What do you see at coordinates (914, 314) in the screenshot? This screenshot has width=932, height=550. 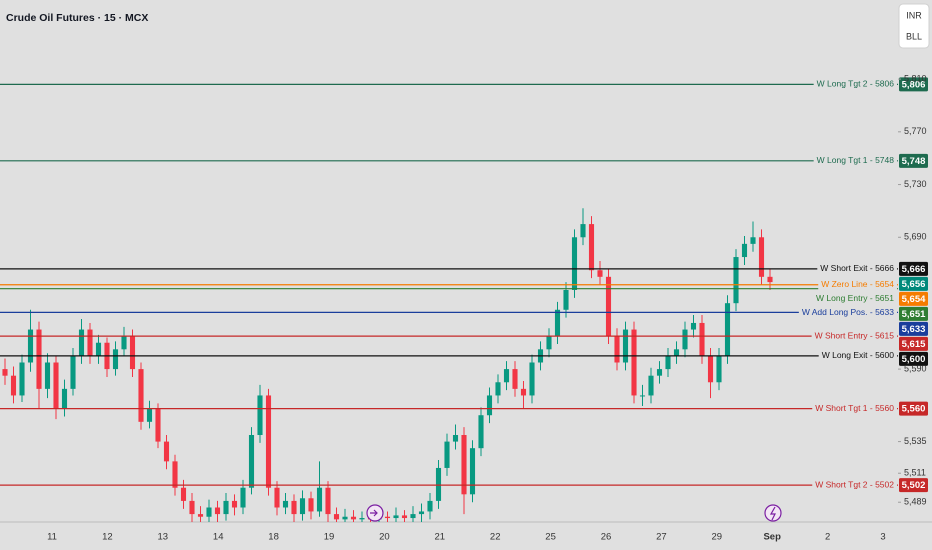 I see `price-badge-label: 5,651` at bounding box center [914, 314].